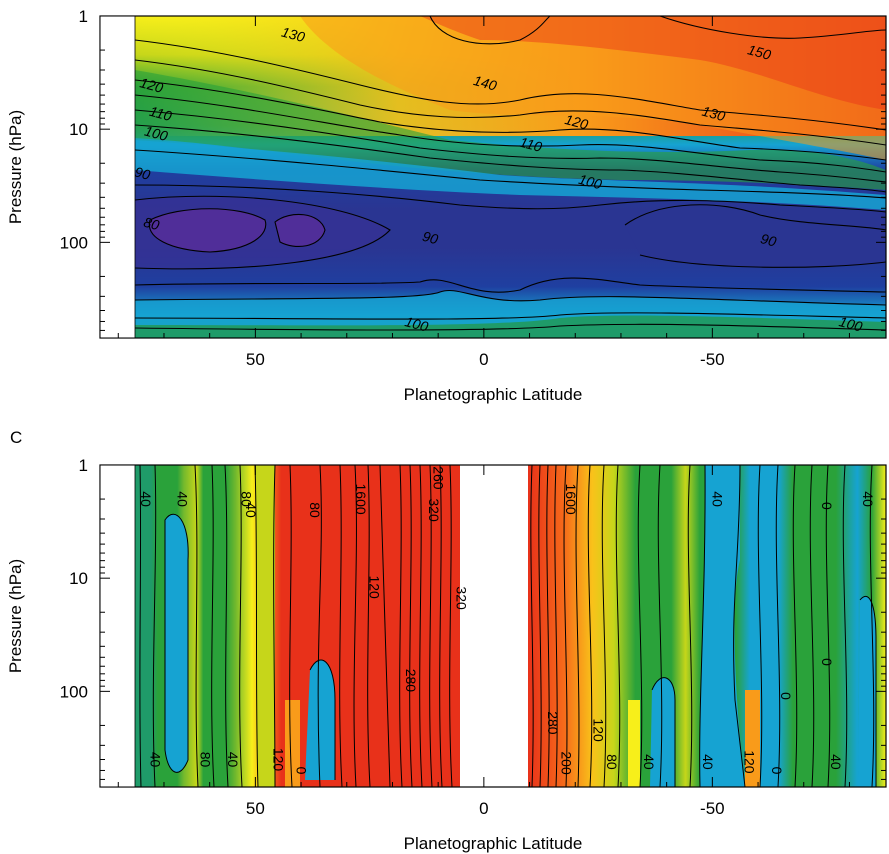  Describe the element at coordinates (15, 616) in the screenshot. I see `panel-c-y-axis-title: Pressure (hPa)` at that location.